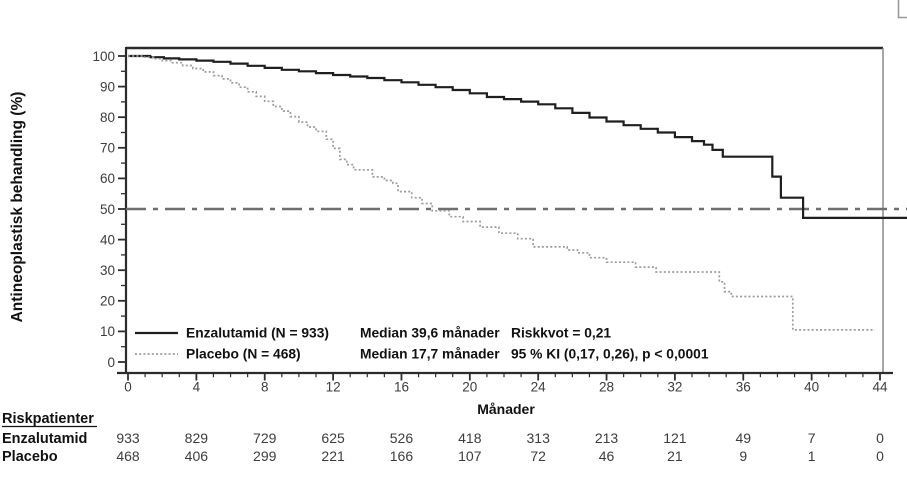  What do you see at coordinates (470, 456) in the screenshot?
I see `risk-count: 107` at bounding box center [470, 456].